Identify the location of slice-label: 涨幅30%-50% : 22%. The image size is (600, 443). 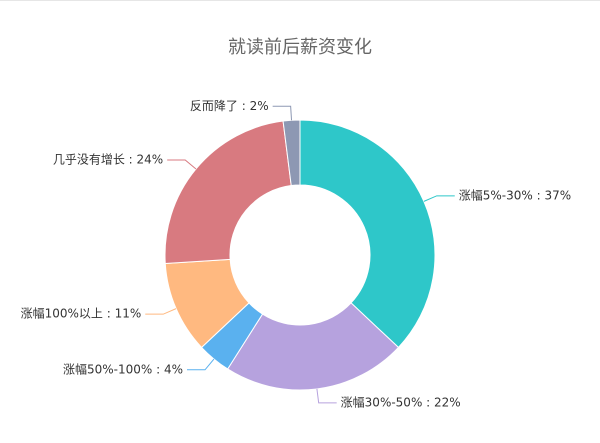
(401, 401).